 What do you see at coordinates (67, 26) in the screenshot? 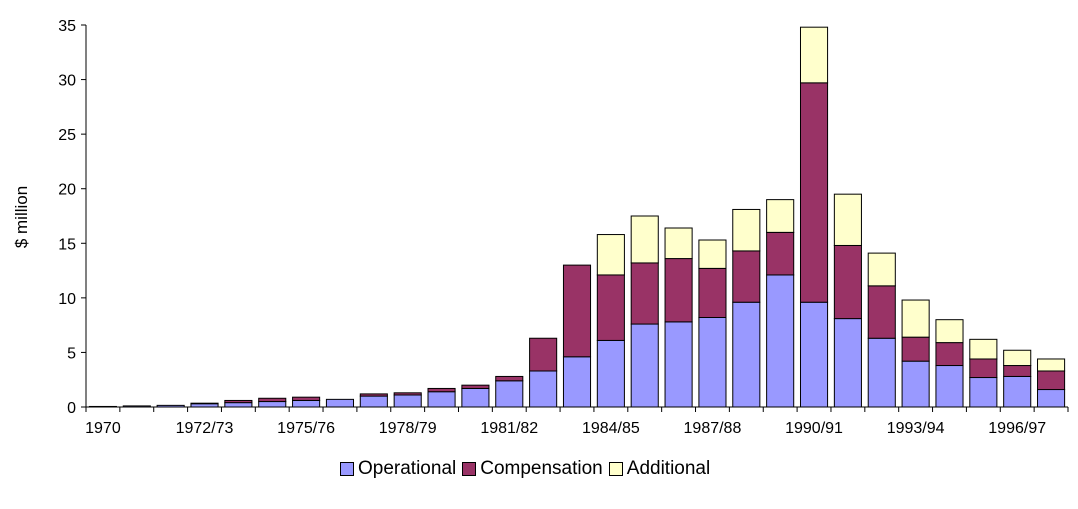
I see `y-tick-label: 35` at bounding box center [67, 26].